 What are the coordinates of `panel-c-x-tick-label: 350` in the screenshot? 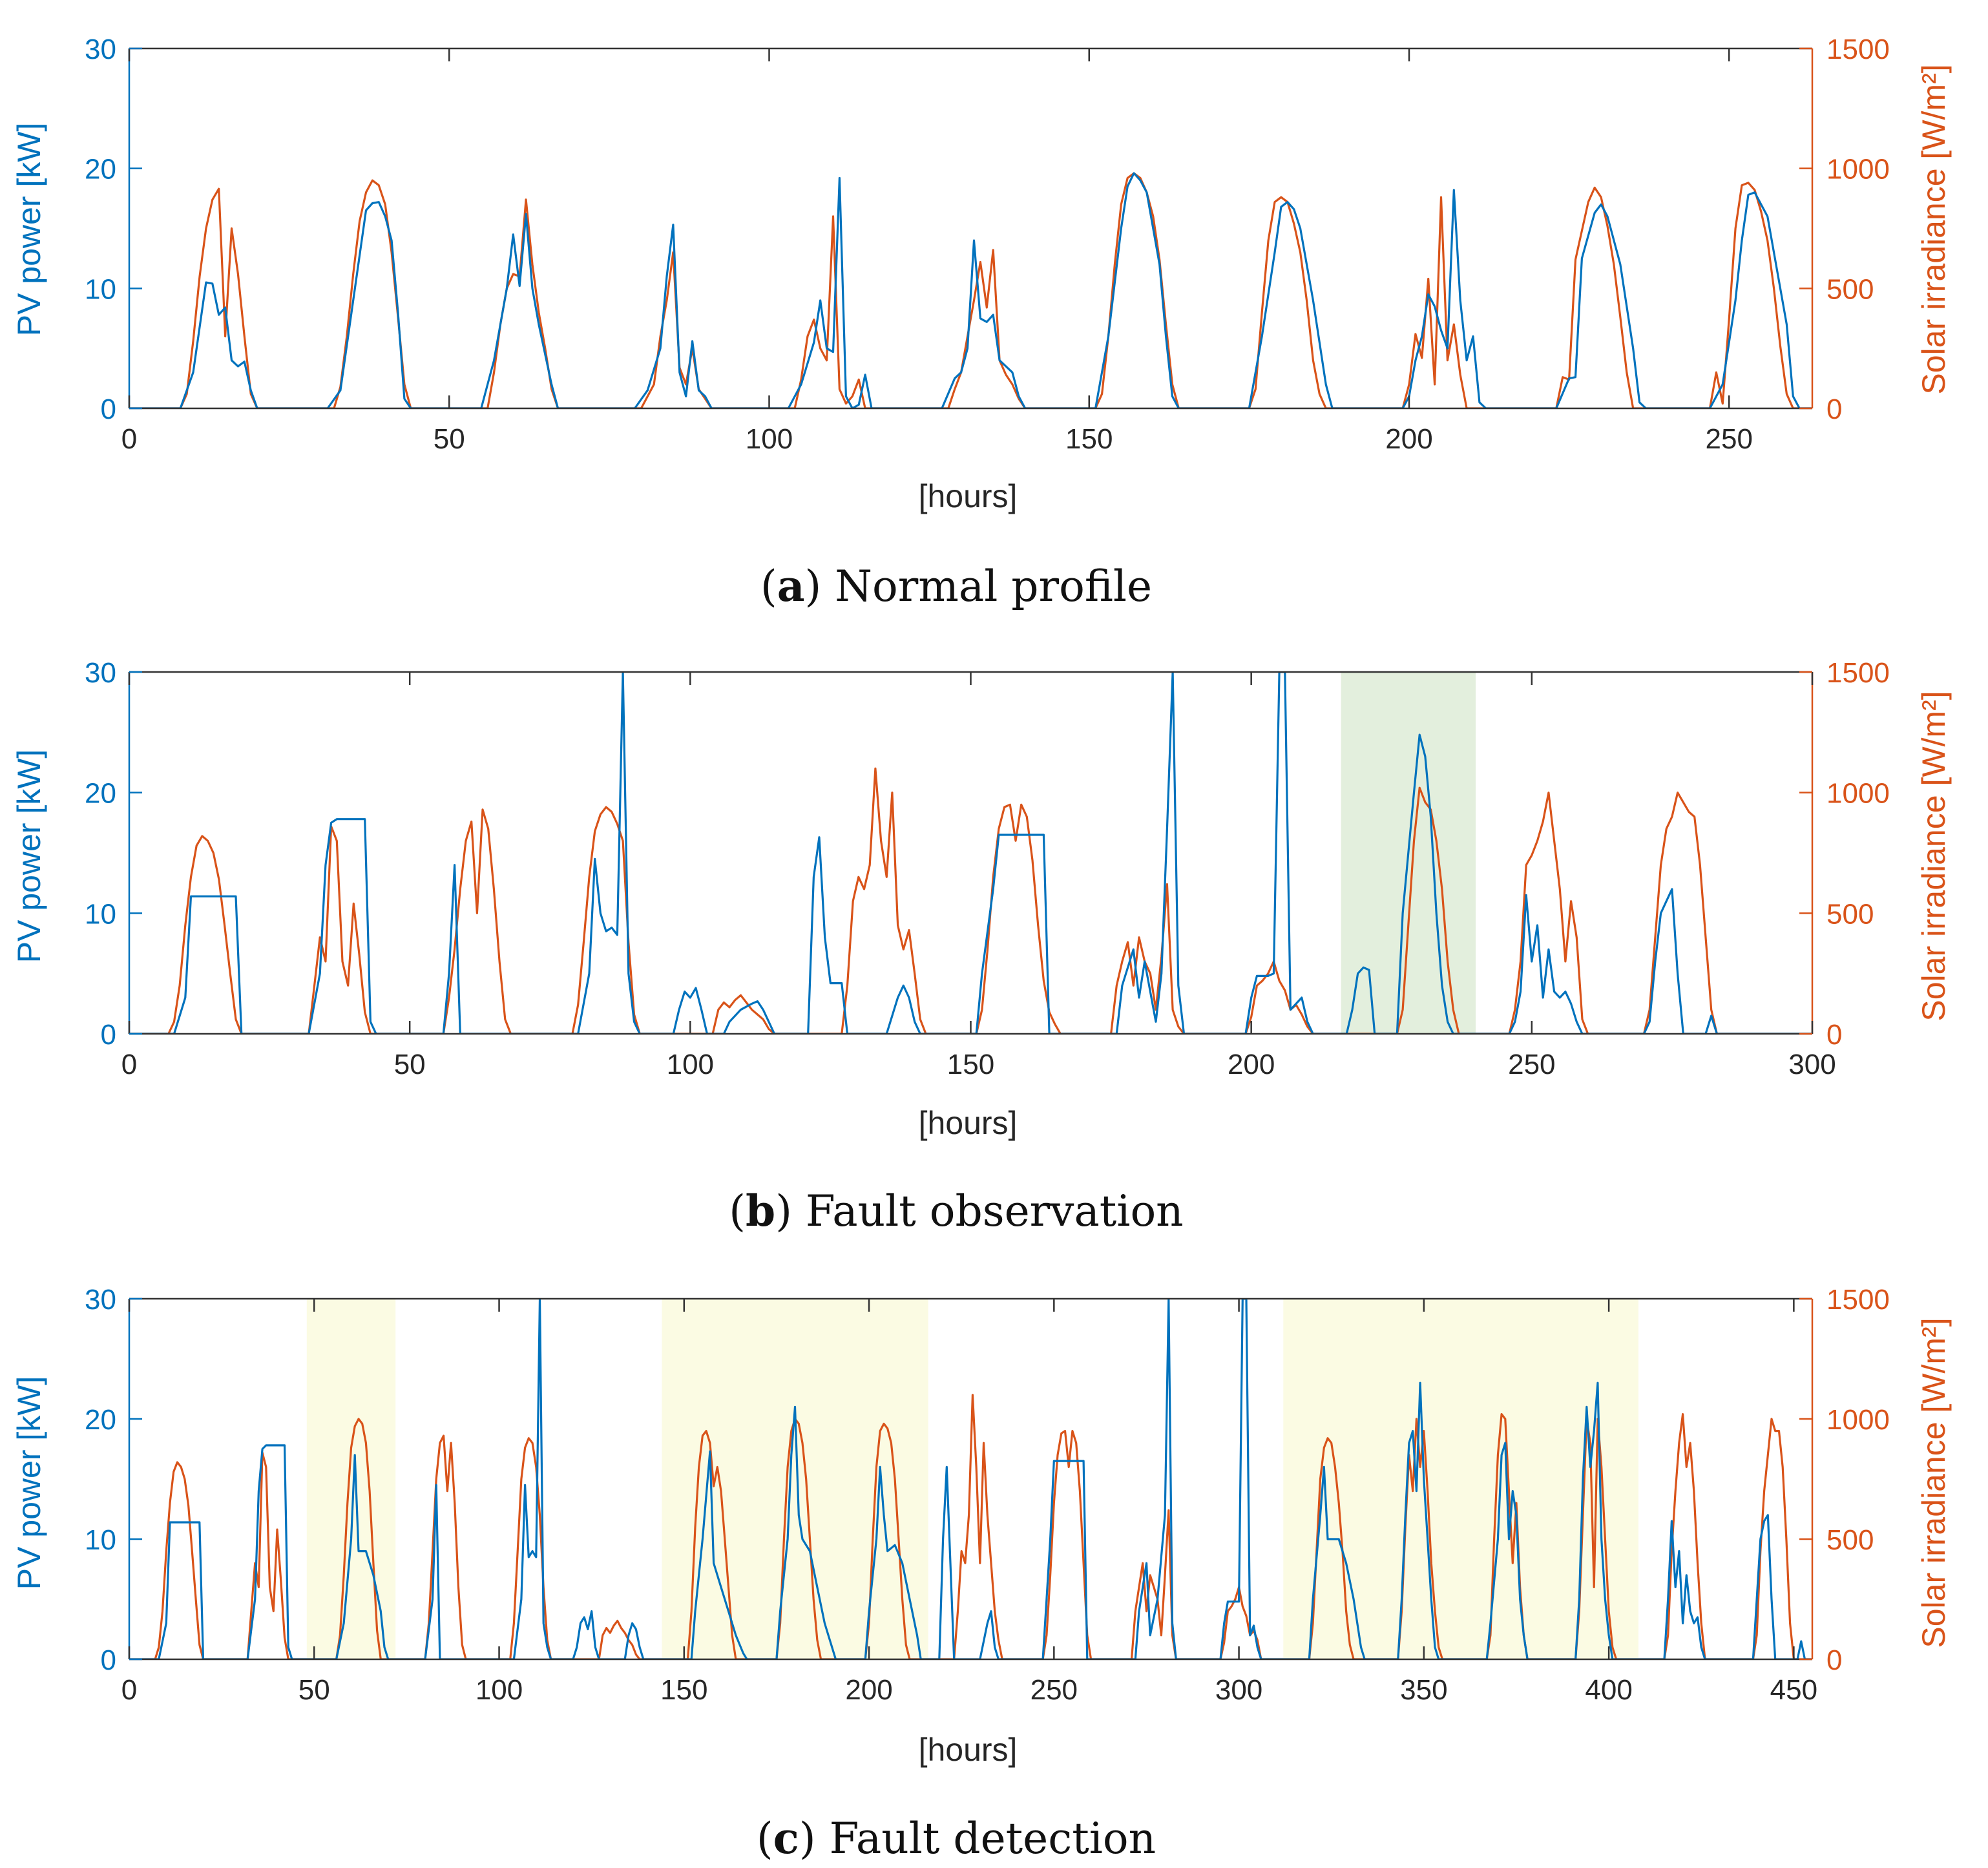 It's located at (1423, 1690).